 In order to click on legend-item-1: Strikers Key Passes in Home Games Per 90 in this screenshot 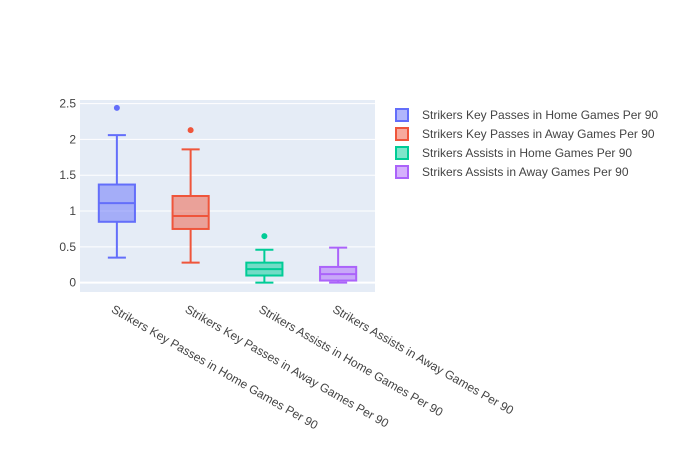, I will do `click(526, 115)`.